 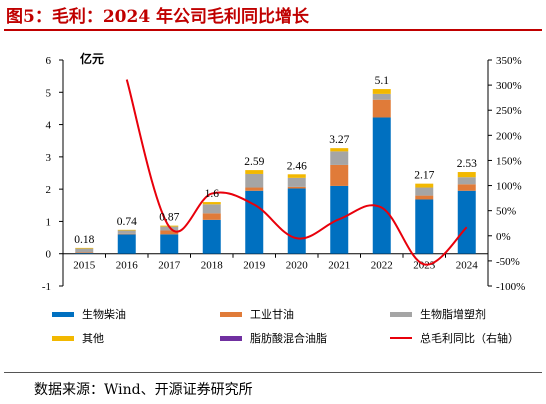 I want to click on right-tick-label: 100%, so click(x=509, y=187).